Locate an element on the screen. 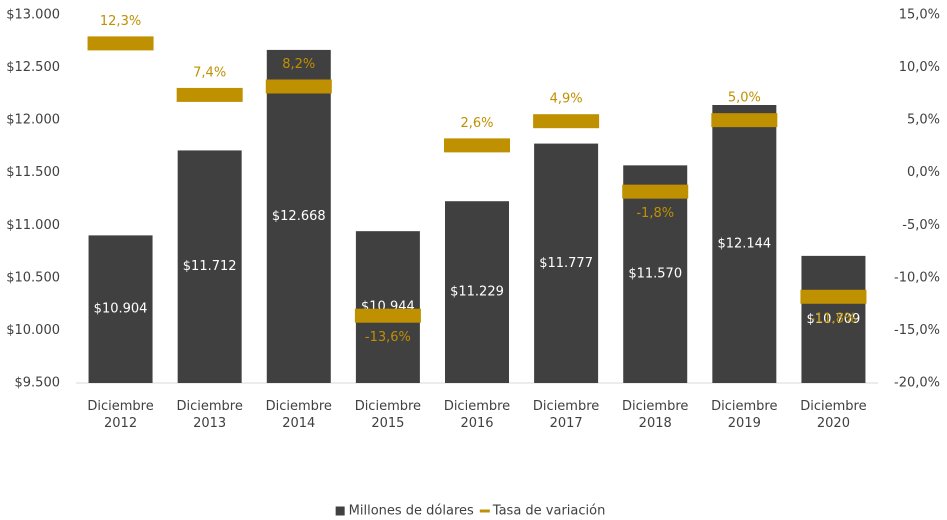 Image resolution: width=947 pixels, height=520 pixels. y2-tick-label: 10,0% is located at coordinates (919, 67).